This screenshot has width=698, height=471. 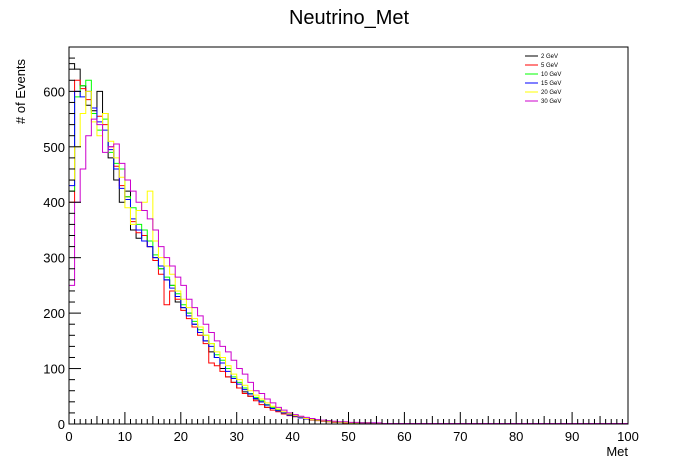 What do you see at coordinates (54, 313) in the screenshot?
I see `y-tick-label: 200` at bounding box center [54, 313].